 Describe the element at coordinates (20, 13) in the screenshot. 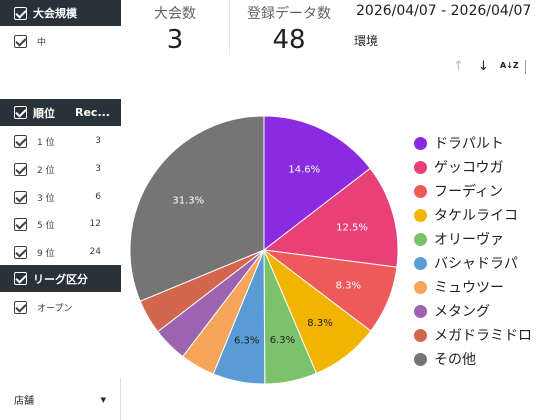

I see `checkbox-size-all` at that location.